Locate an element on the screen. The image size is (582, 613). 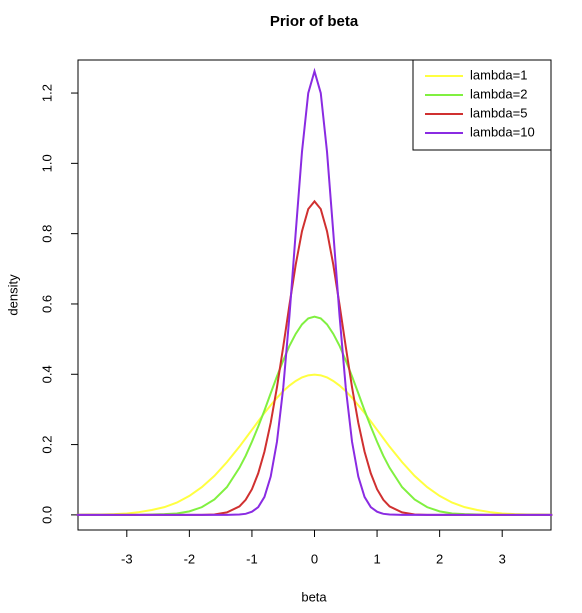
y-tick-label: 0.8 is located at coordinates (46, 234).